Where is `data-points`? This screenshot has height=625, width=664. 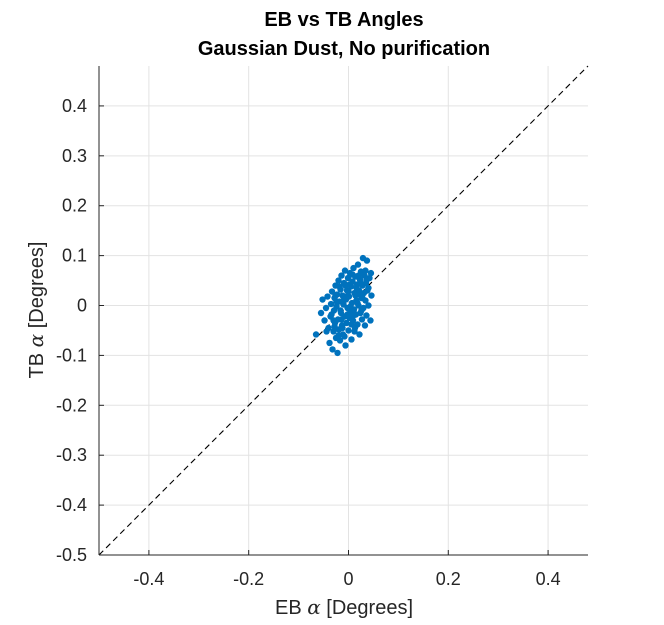
data-points is located at coordinates (343, 305).